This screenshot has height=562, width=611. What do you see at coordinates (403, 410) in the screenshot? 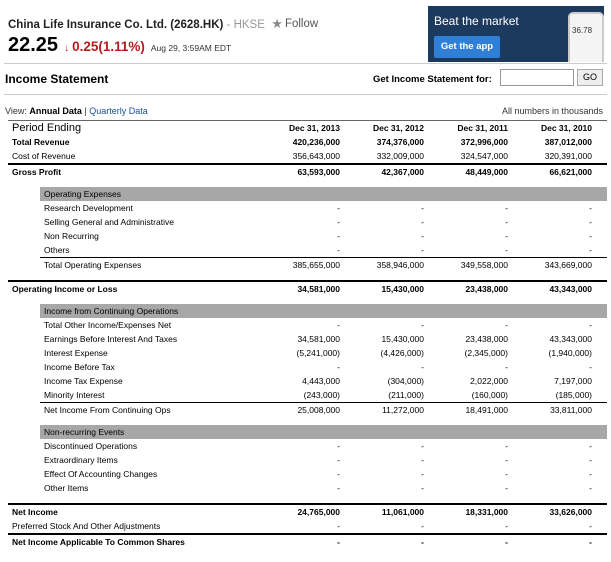
I see `cell: 11,272,000` at bounding box center [403, 410].